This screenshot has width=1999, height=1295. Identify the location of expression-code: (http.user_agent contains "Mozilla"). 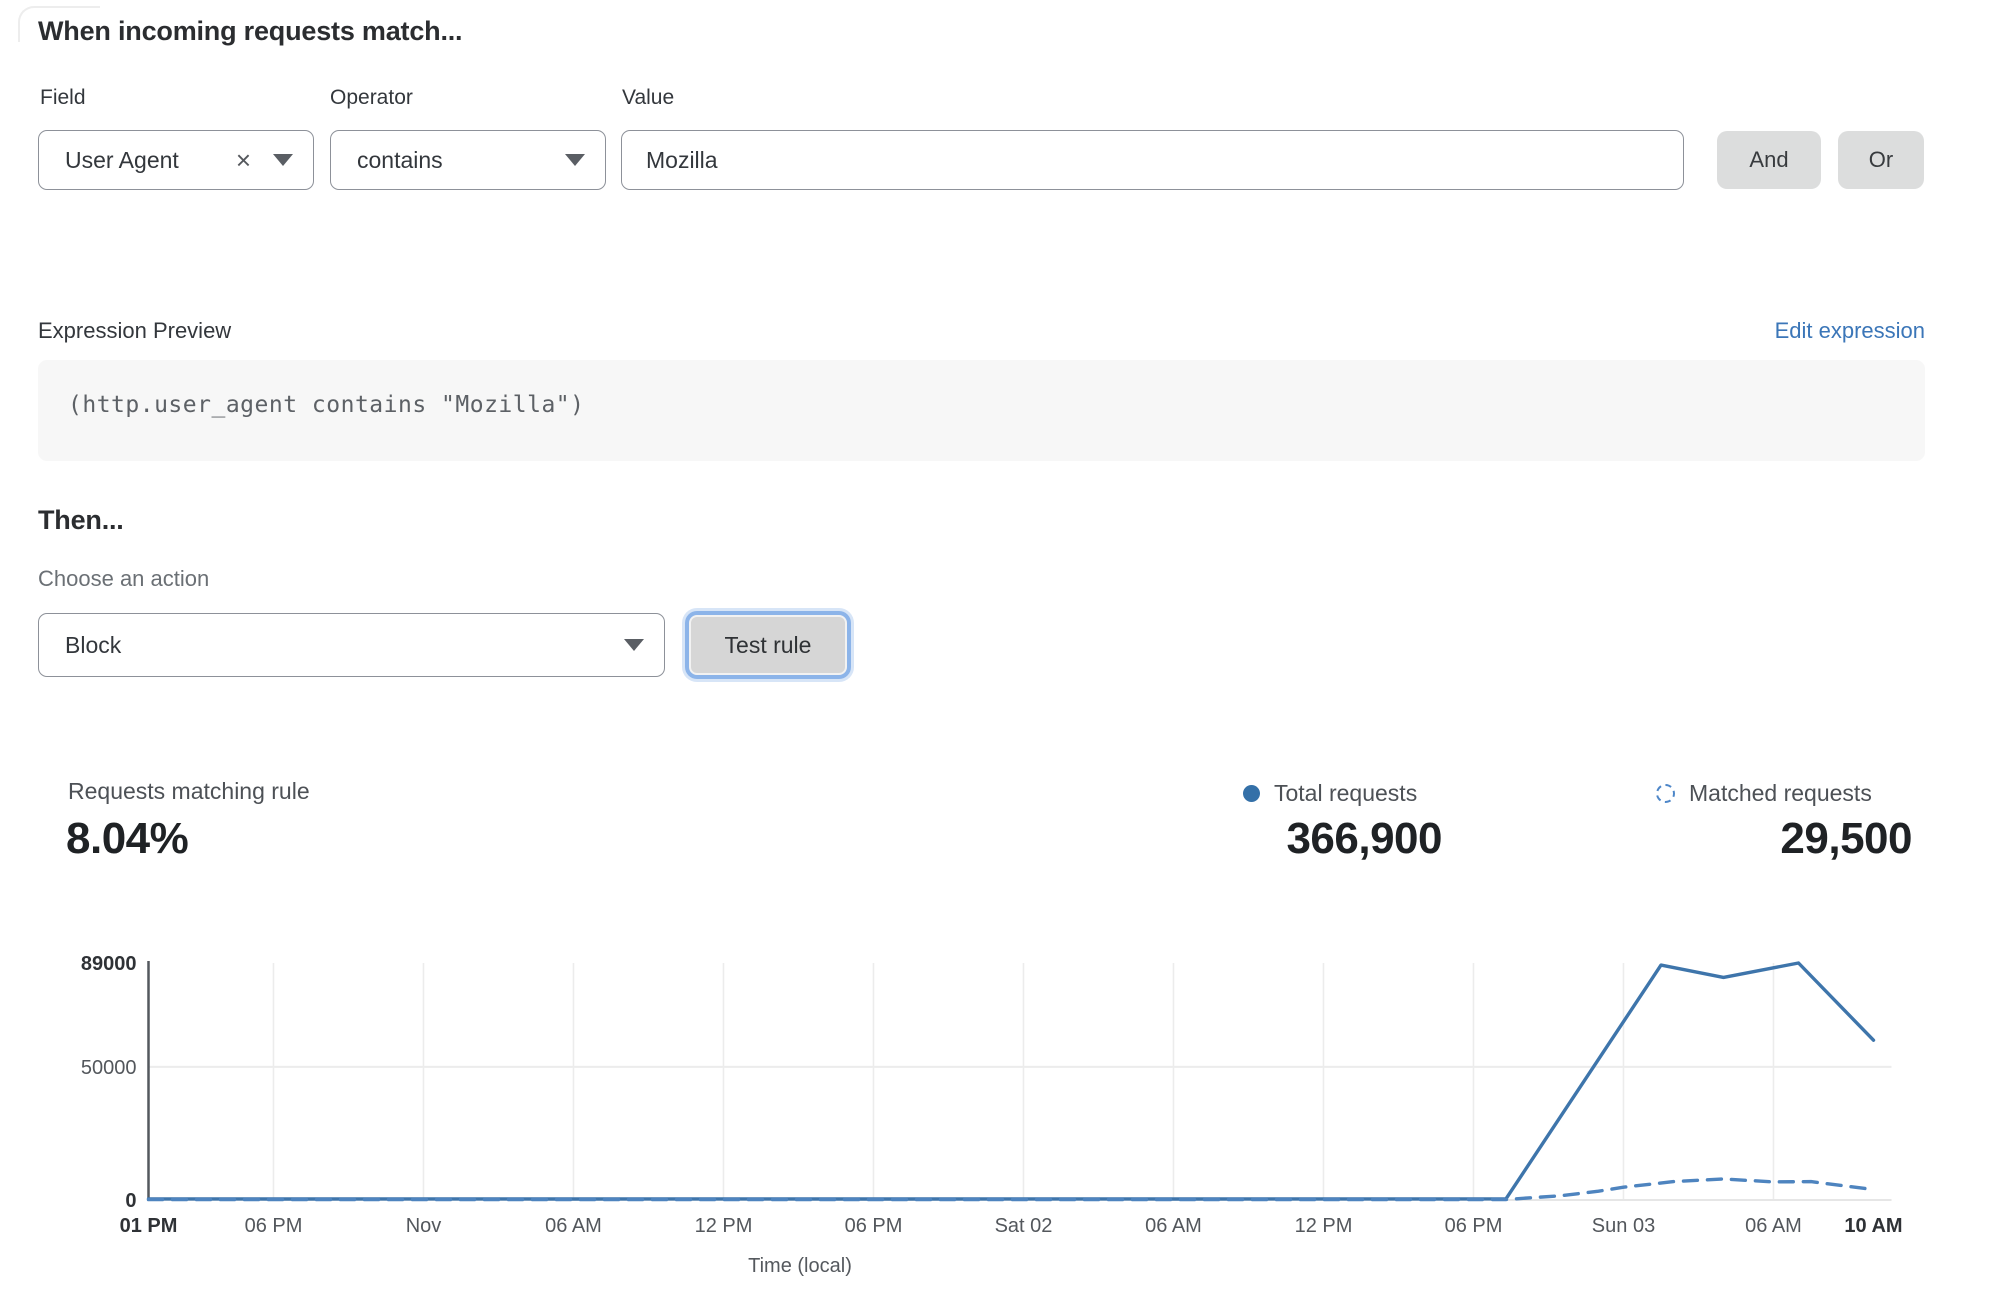
(326, 405).